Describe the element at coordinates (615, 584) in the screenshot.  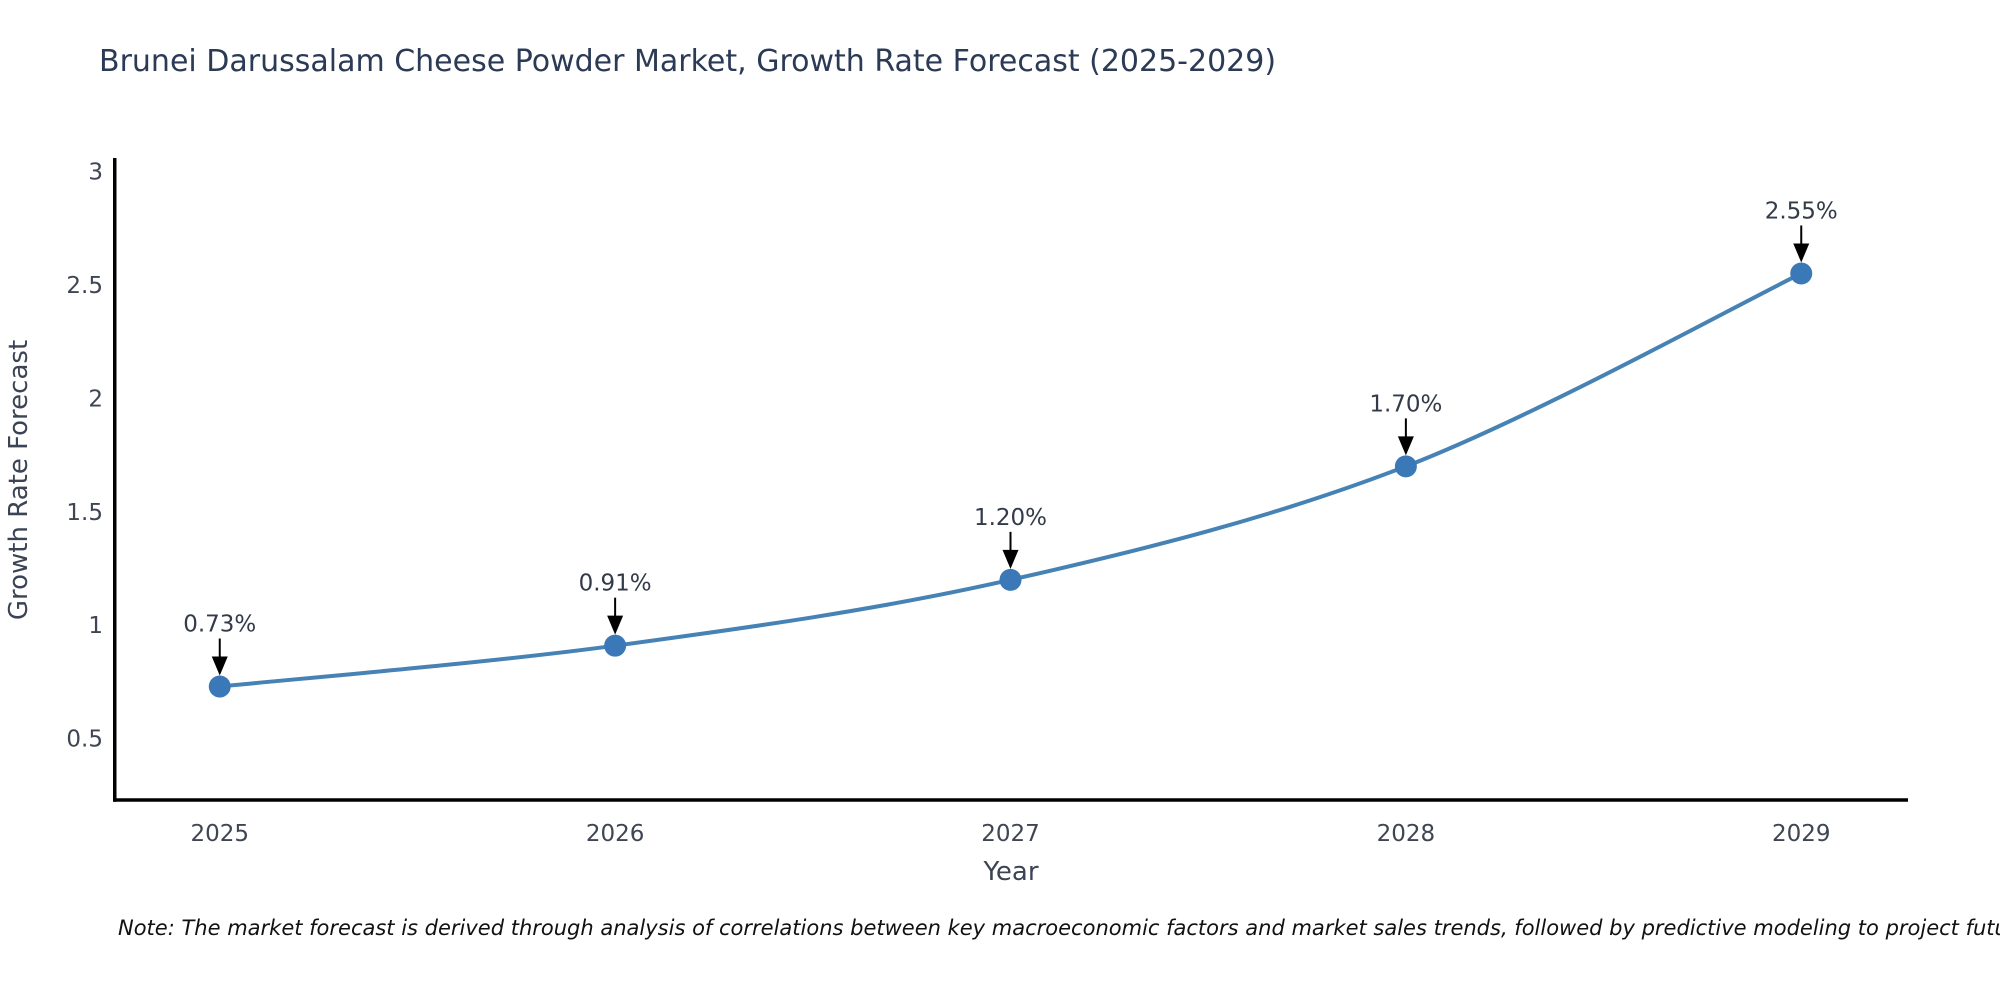
I see `data-point-label: 0.91%` at that location.